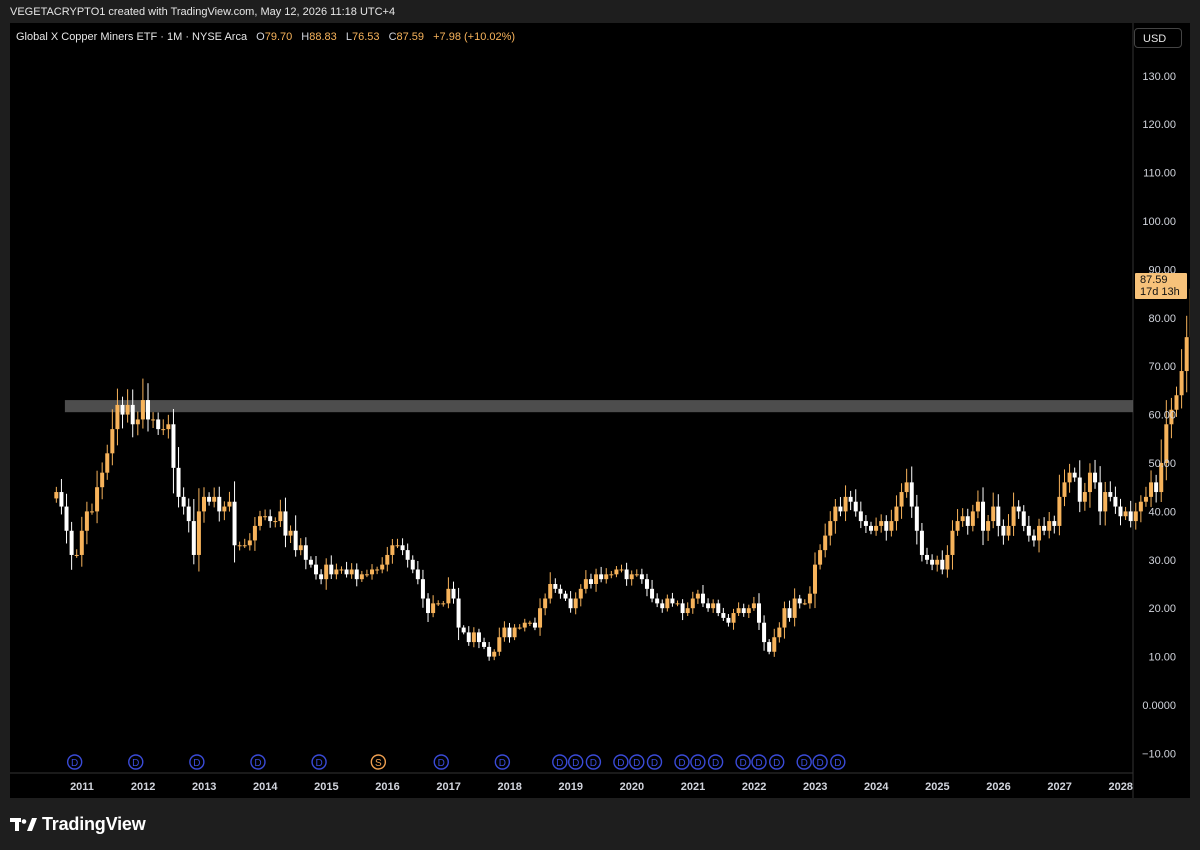  I want to click on x-tick-label: 2022, so click(754, 787).